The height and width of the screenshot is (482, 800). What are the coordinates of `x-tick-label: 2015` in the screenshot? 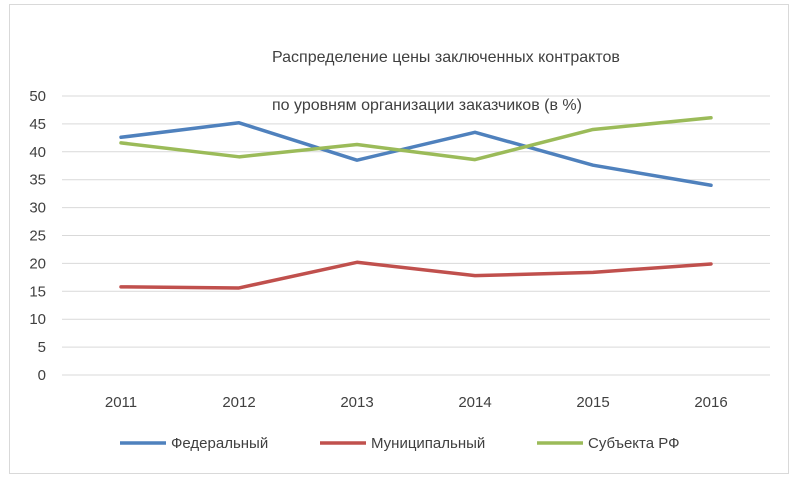 It's located at (592, 402).